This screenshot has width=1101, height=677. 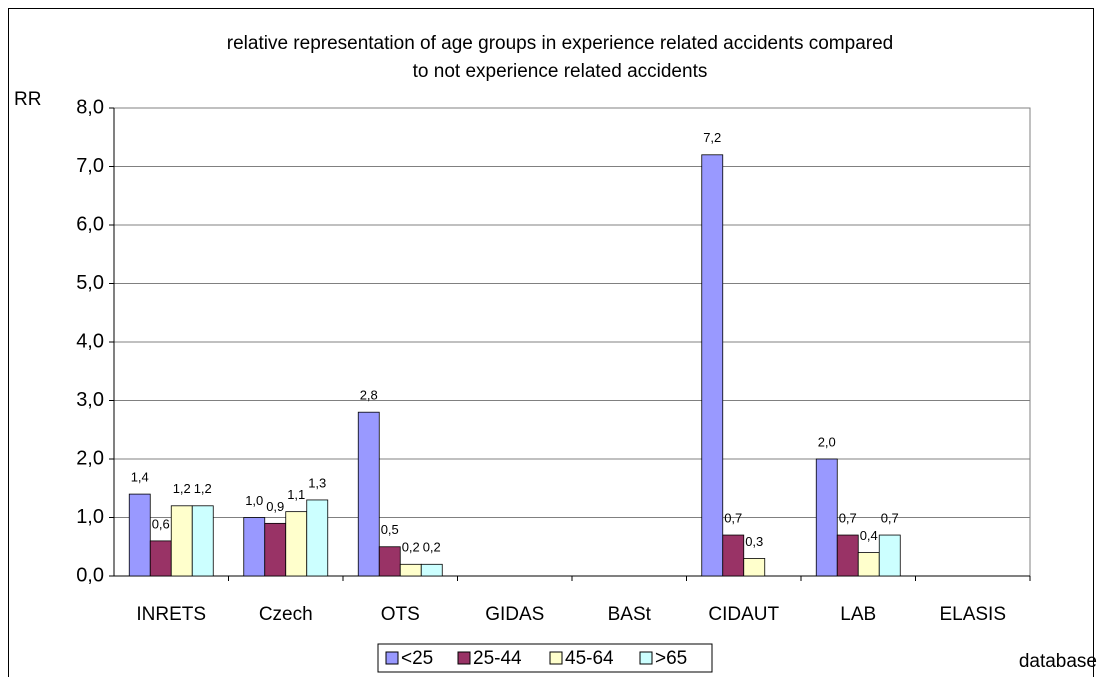 I want to click on x-tick-label: OTS, so click(x=400, y=614).